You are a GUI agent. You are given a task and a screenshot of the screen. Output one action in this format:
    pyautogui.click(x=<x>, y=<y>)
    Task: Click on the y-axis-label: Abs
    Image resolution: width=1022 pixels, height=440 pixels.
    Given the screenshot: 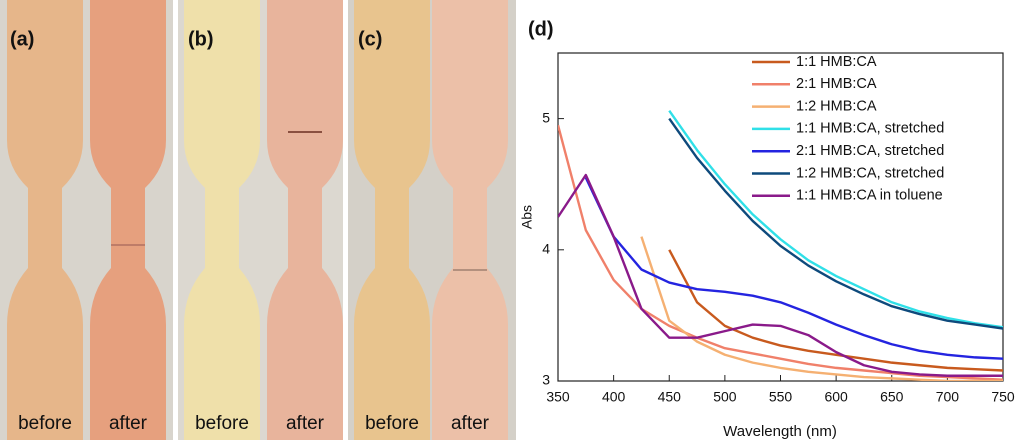 What is the action you would take?
    pyautogui.click(x=527, y=217)
    